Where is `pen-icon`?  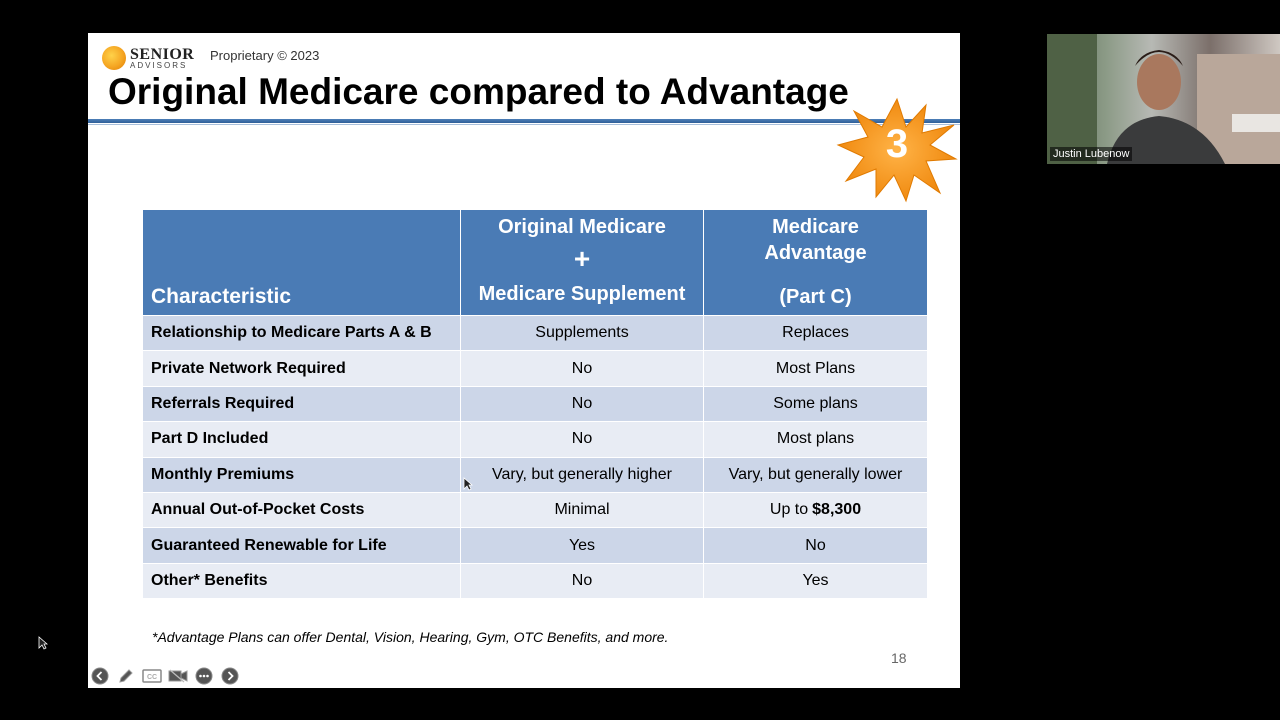
pen-icon is located at coordinates (126, 676).